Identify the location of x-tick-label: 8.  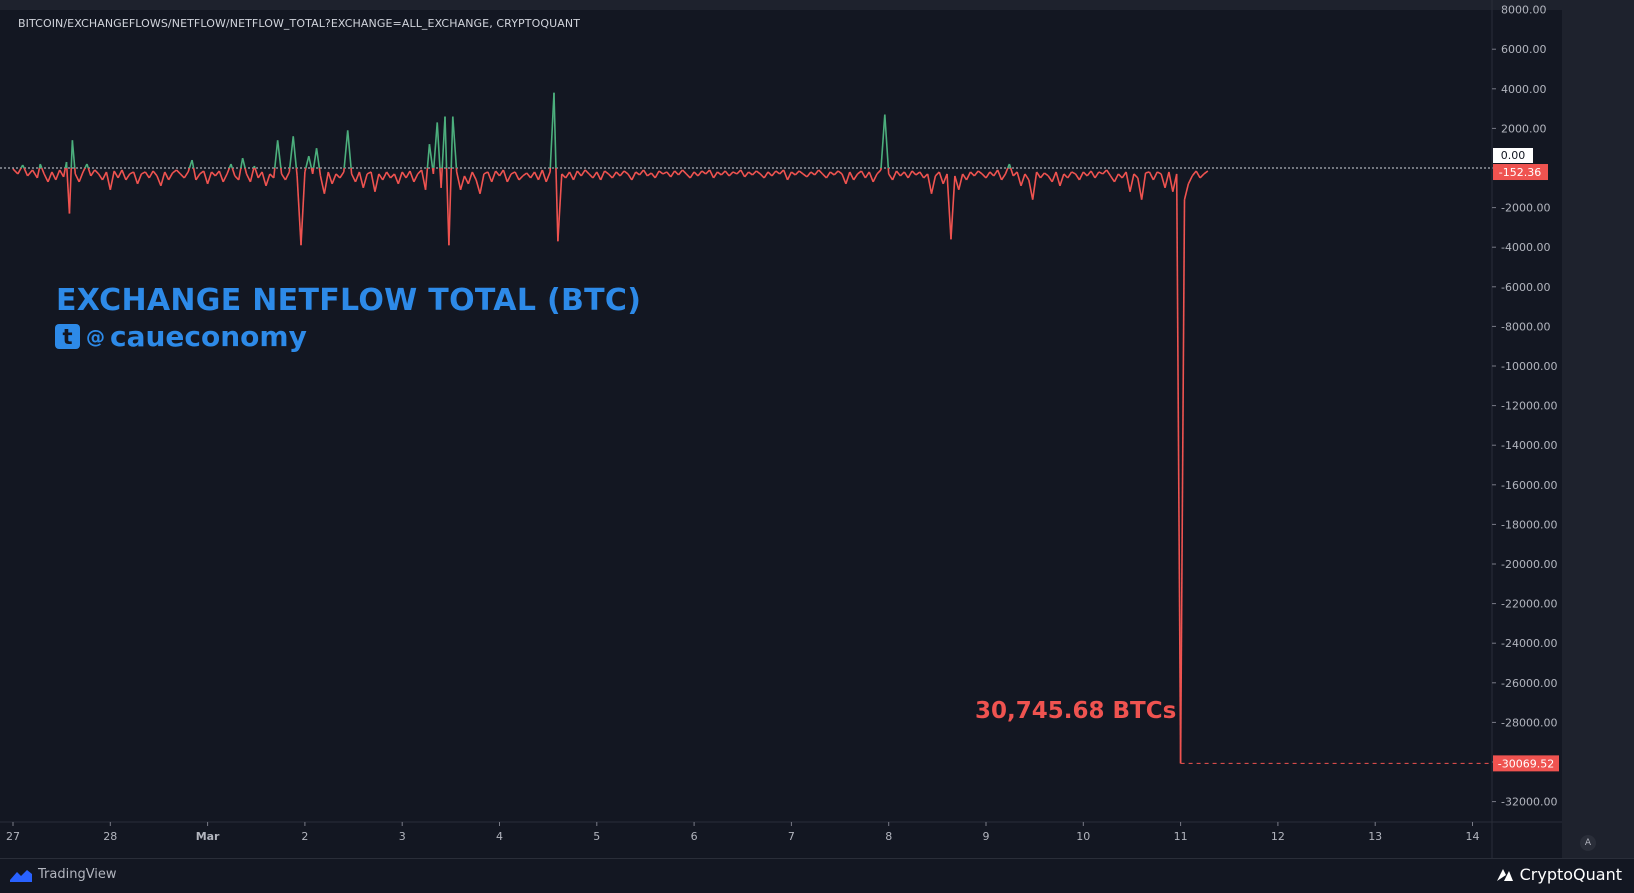
(888, 836).